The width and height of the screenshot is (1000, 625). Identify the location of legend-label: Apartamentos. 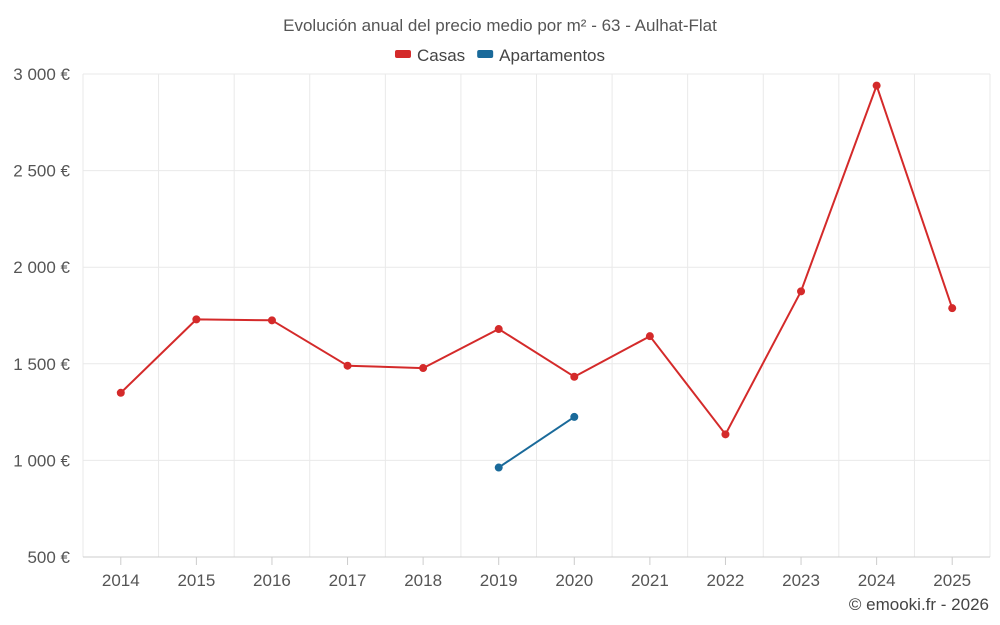
(552, 55).